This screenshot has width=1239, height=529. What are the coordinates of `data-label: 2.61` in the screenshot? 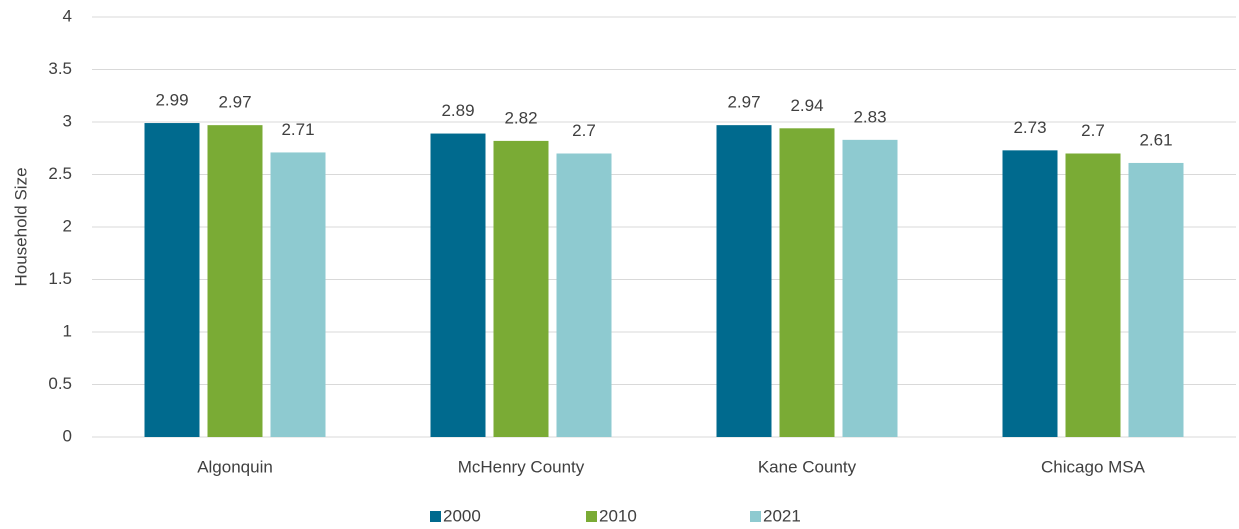 It's located at (1155, 139).